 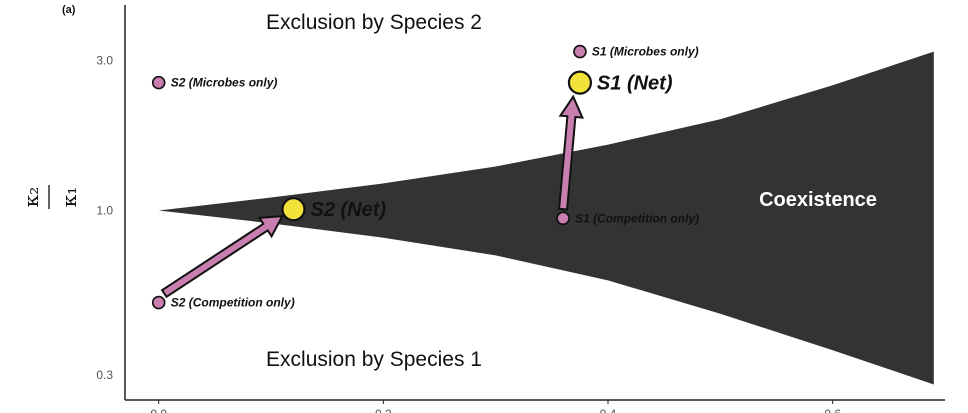 I want to click on point-label-s2-microbes-only: S2 (Microbes only), so click(x=224, y=83).